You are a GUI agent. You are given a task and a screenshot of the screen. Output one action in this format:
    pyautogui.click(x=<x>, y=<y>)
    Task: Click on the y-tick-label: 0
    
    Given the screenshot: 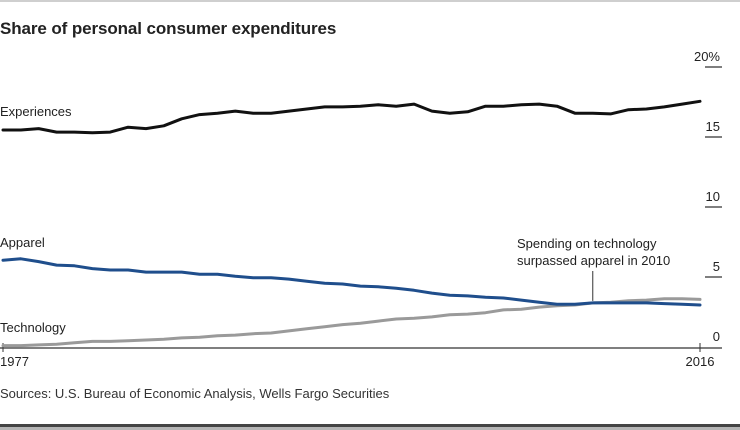 What is the action you would take?
    pyautogui.click(x=716, y=336)
    